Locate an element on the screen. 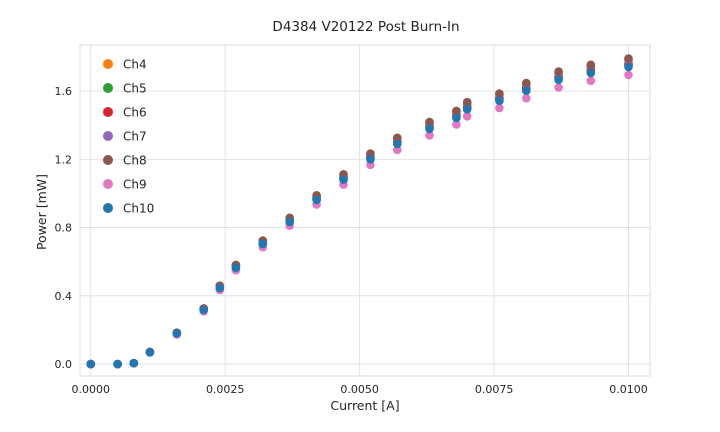 The image size is (720, 432). legend-label-ch8: Ch8 is located at coordinates (135, 161).